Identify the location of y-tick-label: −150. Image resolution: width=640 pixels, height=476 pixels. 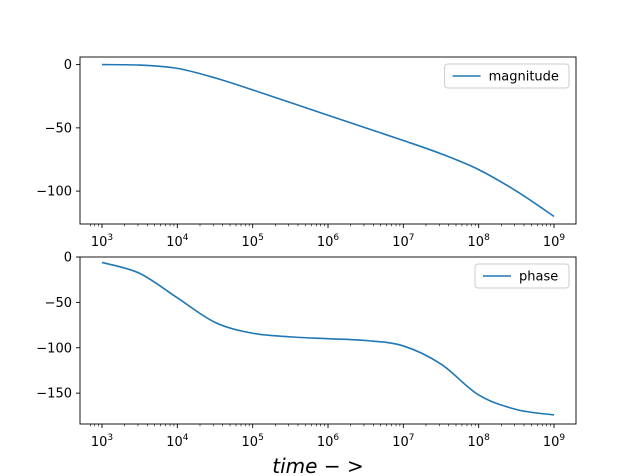
(54, 394).